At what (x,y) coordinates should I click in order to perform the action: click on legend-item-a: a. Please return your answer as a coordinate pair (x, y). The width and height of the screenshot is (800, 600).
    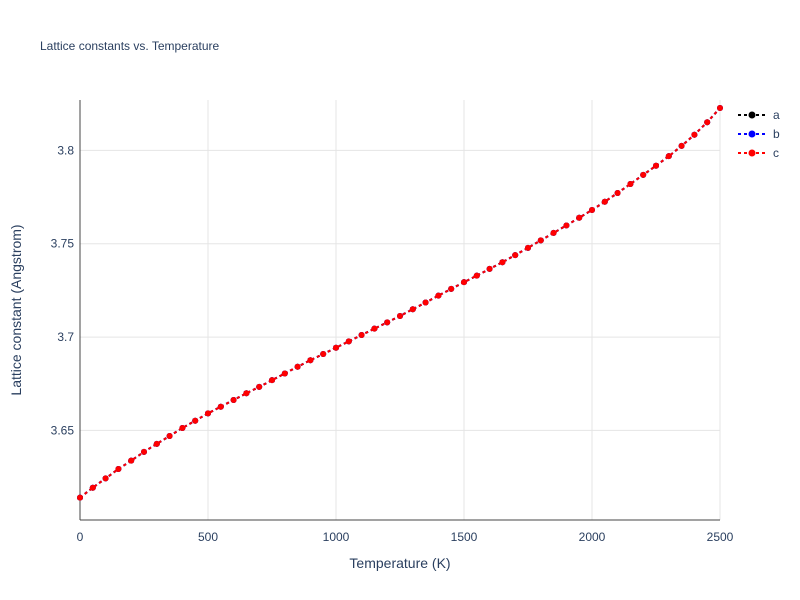
    Looking at the image, I should click on (759, 115).